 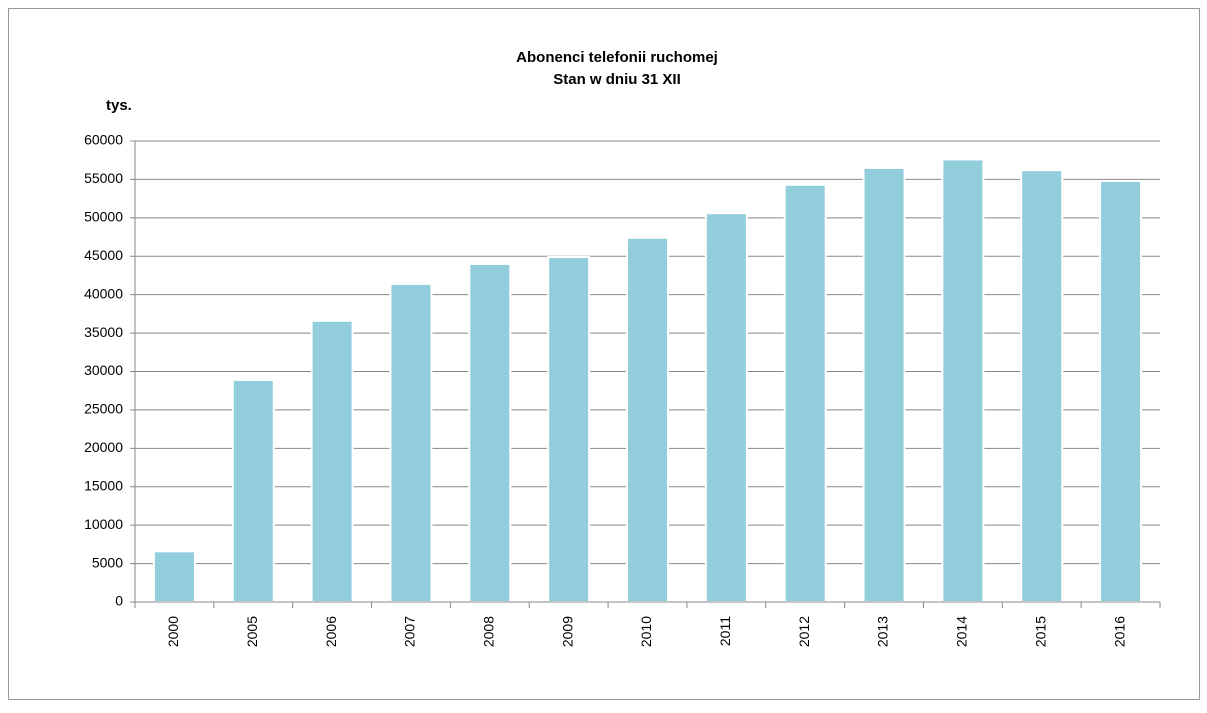 I want to click on x-tick-label: 2009, so click(x=567, y=631).